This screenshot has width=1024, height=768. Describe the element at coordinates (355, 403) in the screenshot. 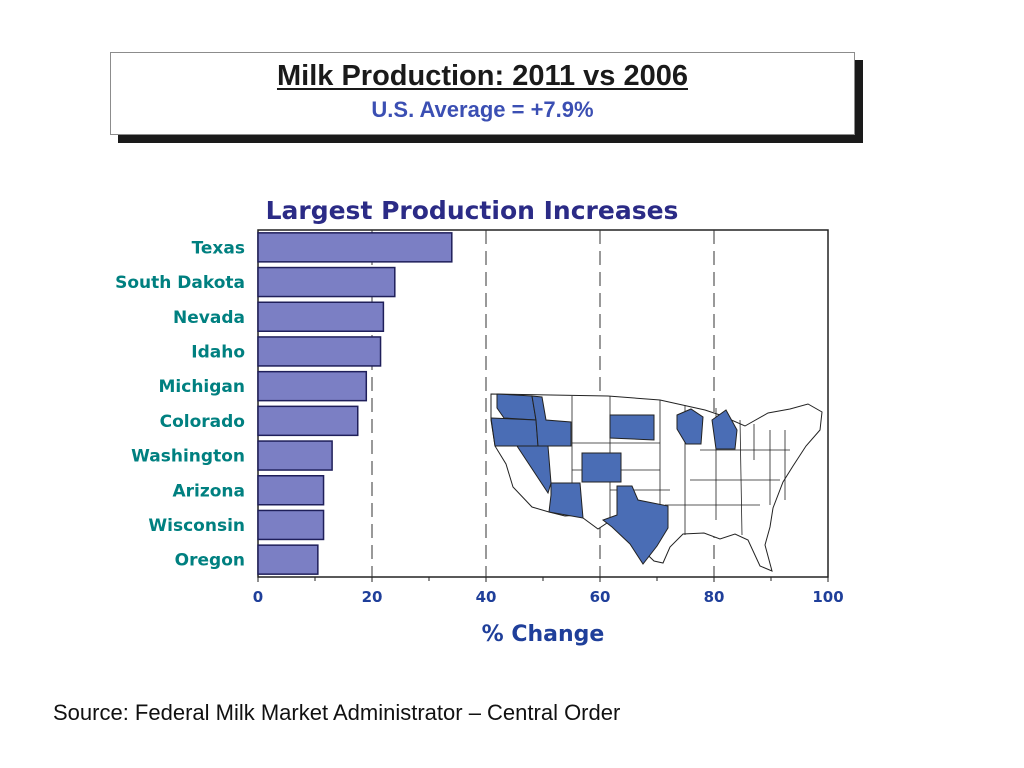

I see `bars` at that location.